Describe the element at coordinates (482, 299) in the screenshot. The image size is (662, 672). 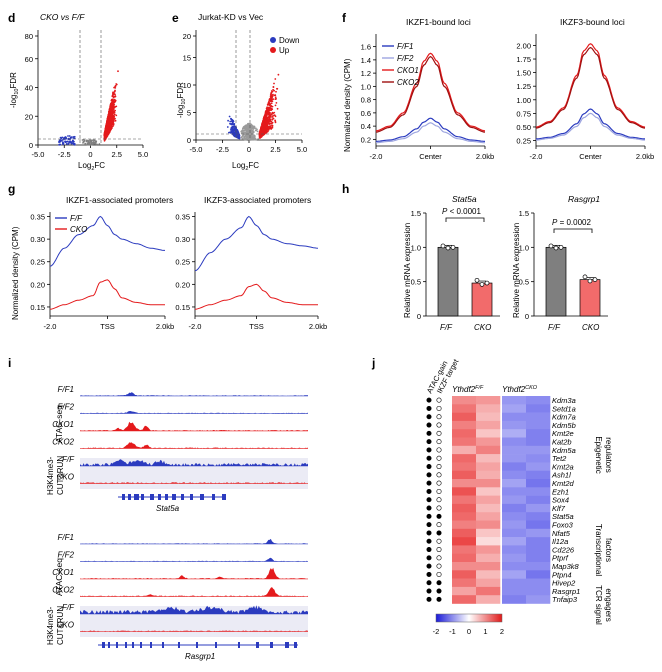
I see `panel-h1-bar-cko` at that location.